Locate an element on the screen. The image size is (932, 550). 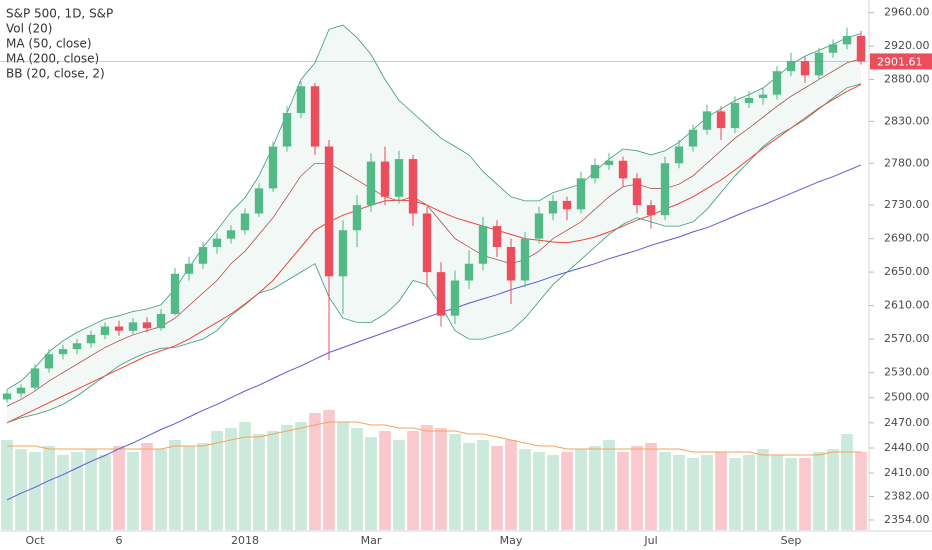
y-tick-label: 2690.00 is located at coordinates (907, 238).